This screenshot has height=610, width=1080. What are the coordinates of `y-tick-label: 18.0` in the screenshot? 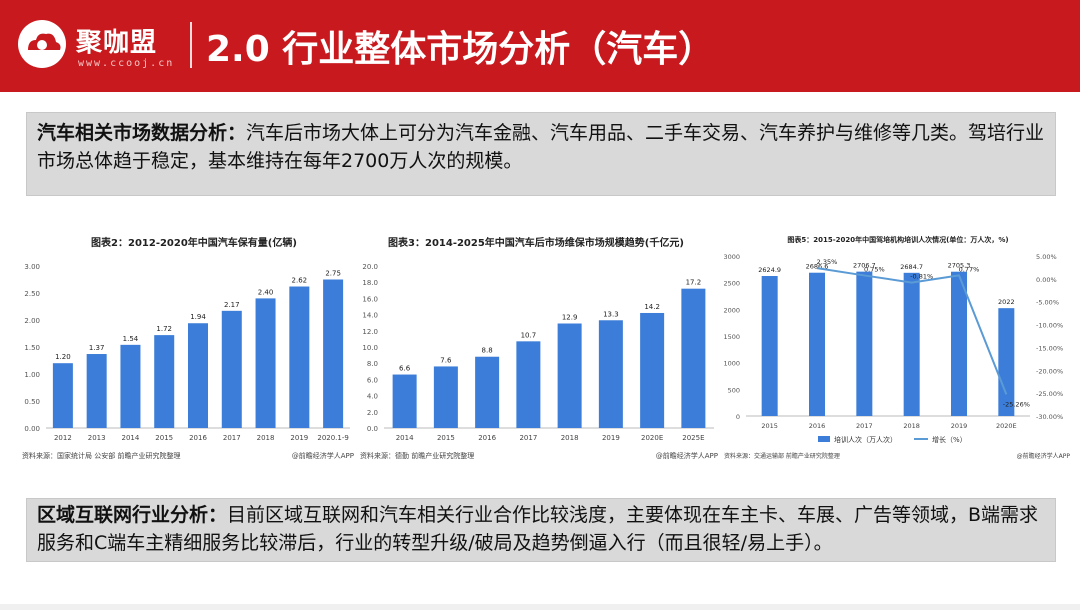 It's located at (370, 283).